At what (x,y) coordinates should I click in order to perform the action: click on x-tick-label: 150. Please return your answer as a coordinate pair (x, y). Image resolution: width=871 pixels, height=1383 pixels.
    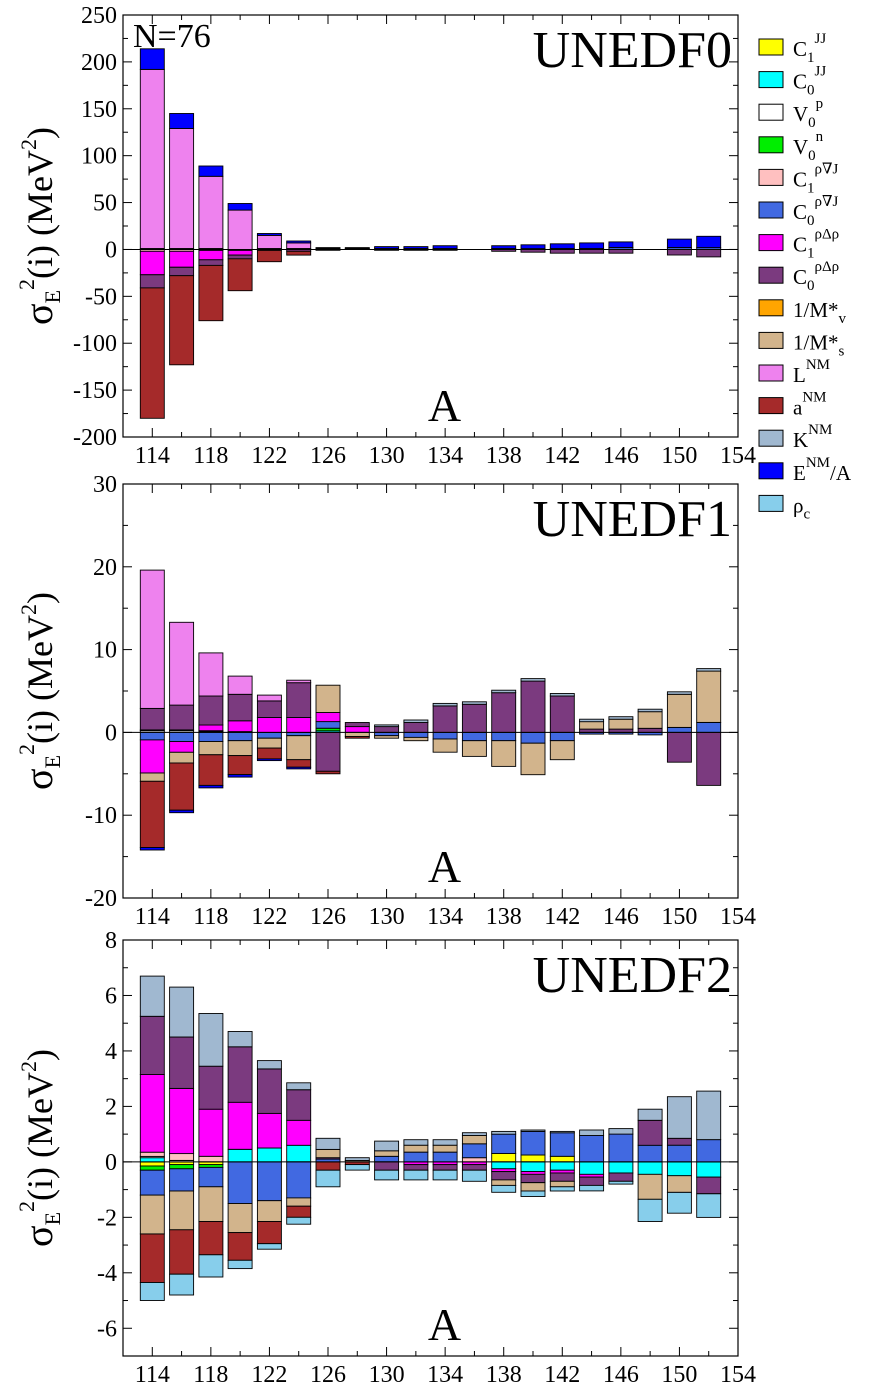
    Looking at the image, I should click on (679, 456).